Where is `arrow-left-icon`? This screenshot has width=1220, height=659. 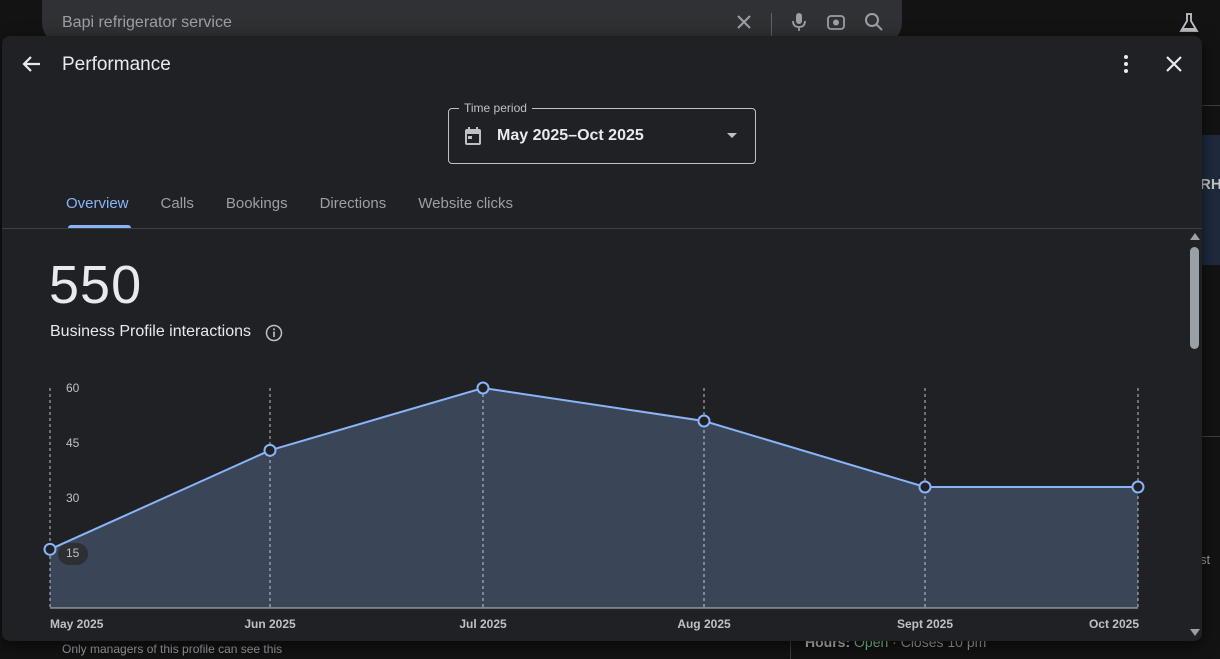 arrow-left-icon is located at coordinates (31, 64).